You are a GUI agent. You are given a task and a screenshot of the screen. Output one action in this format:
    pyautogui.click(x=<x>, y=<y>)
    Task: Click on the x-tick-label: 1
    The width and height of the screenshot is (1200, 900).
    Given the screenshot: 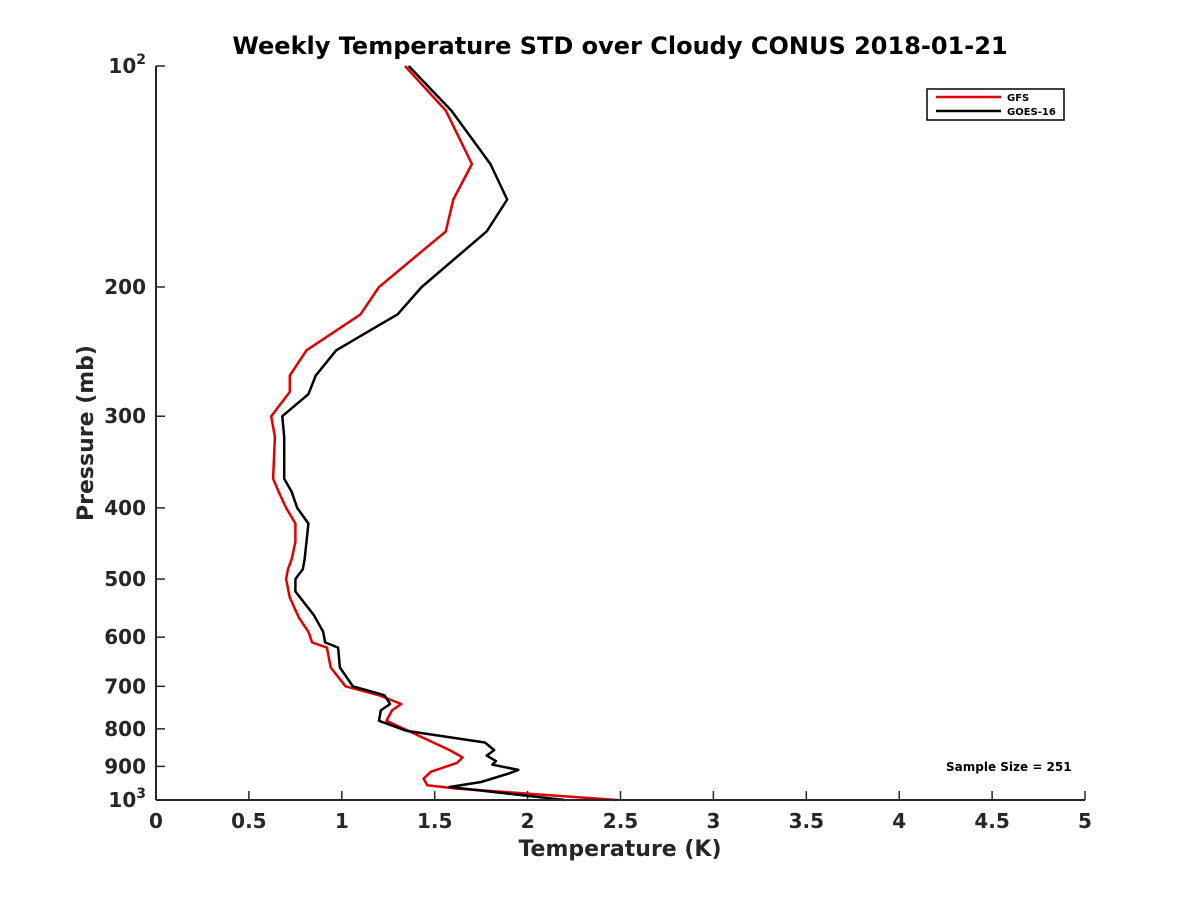 What is the action you would take?
    pyautogui.click(x=342, y=821)
    